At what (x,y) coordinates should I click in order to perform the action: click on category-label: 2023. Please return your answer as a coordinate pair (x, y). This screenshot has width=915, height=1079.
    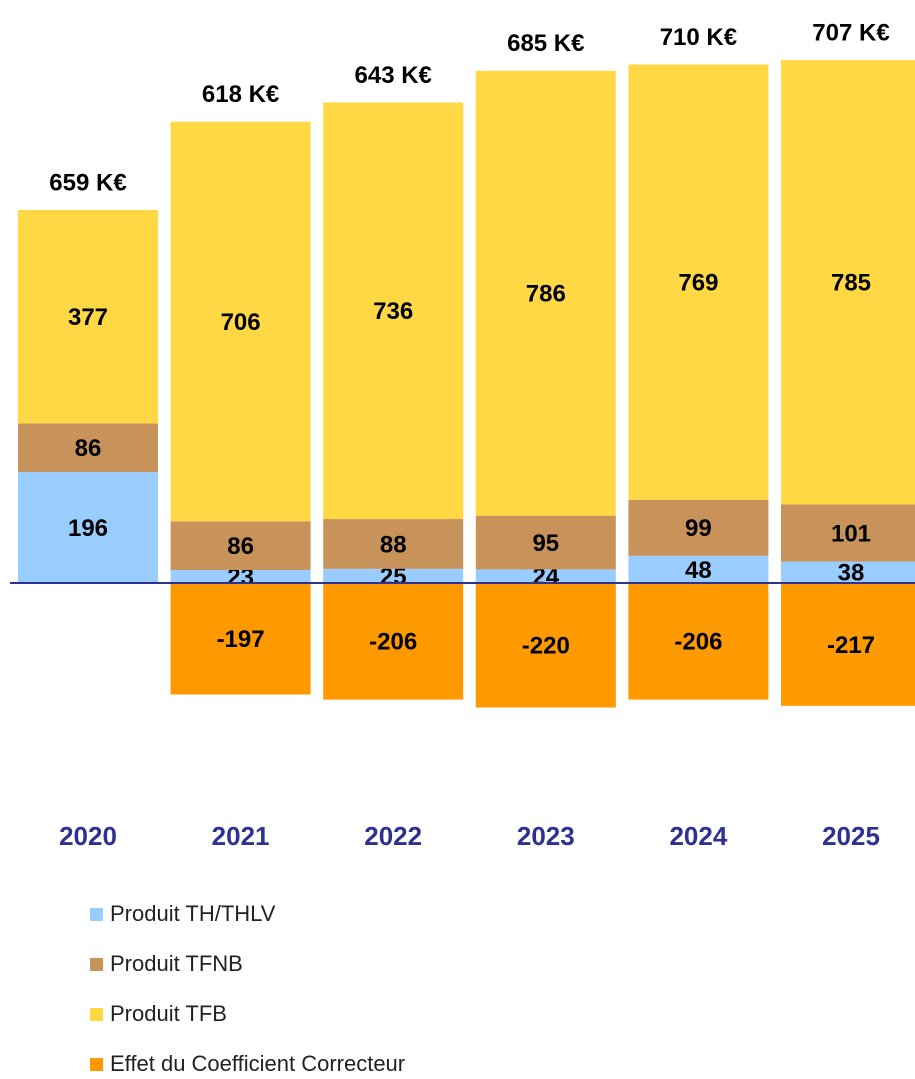
    Looking at the image, I should click on (546, 836).